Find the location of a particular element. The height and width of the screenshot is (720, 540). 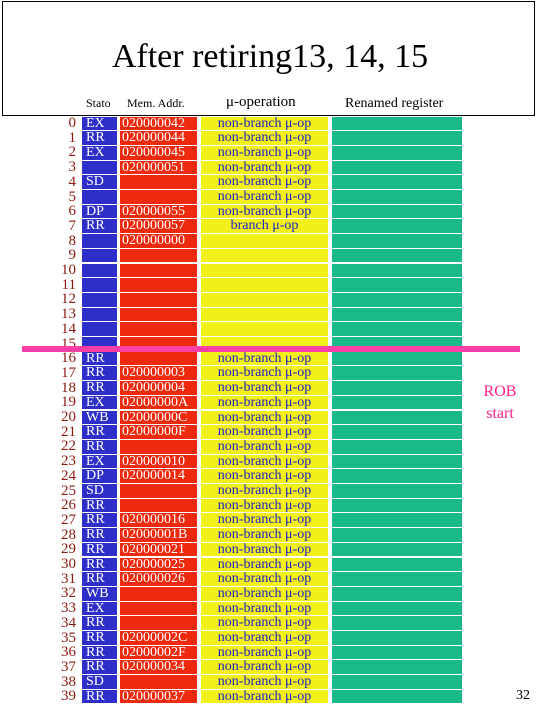

row-index: 21 is located at coordinates (68, 431).